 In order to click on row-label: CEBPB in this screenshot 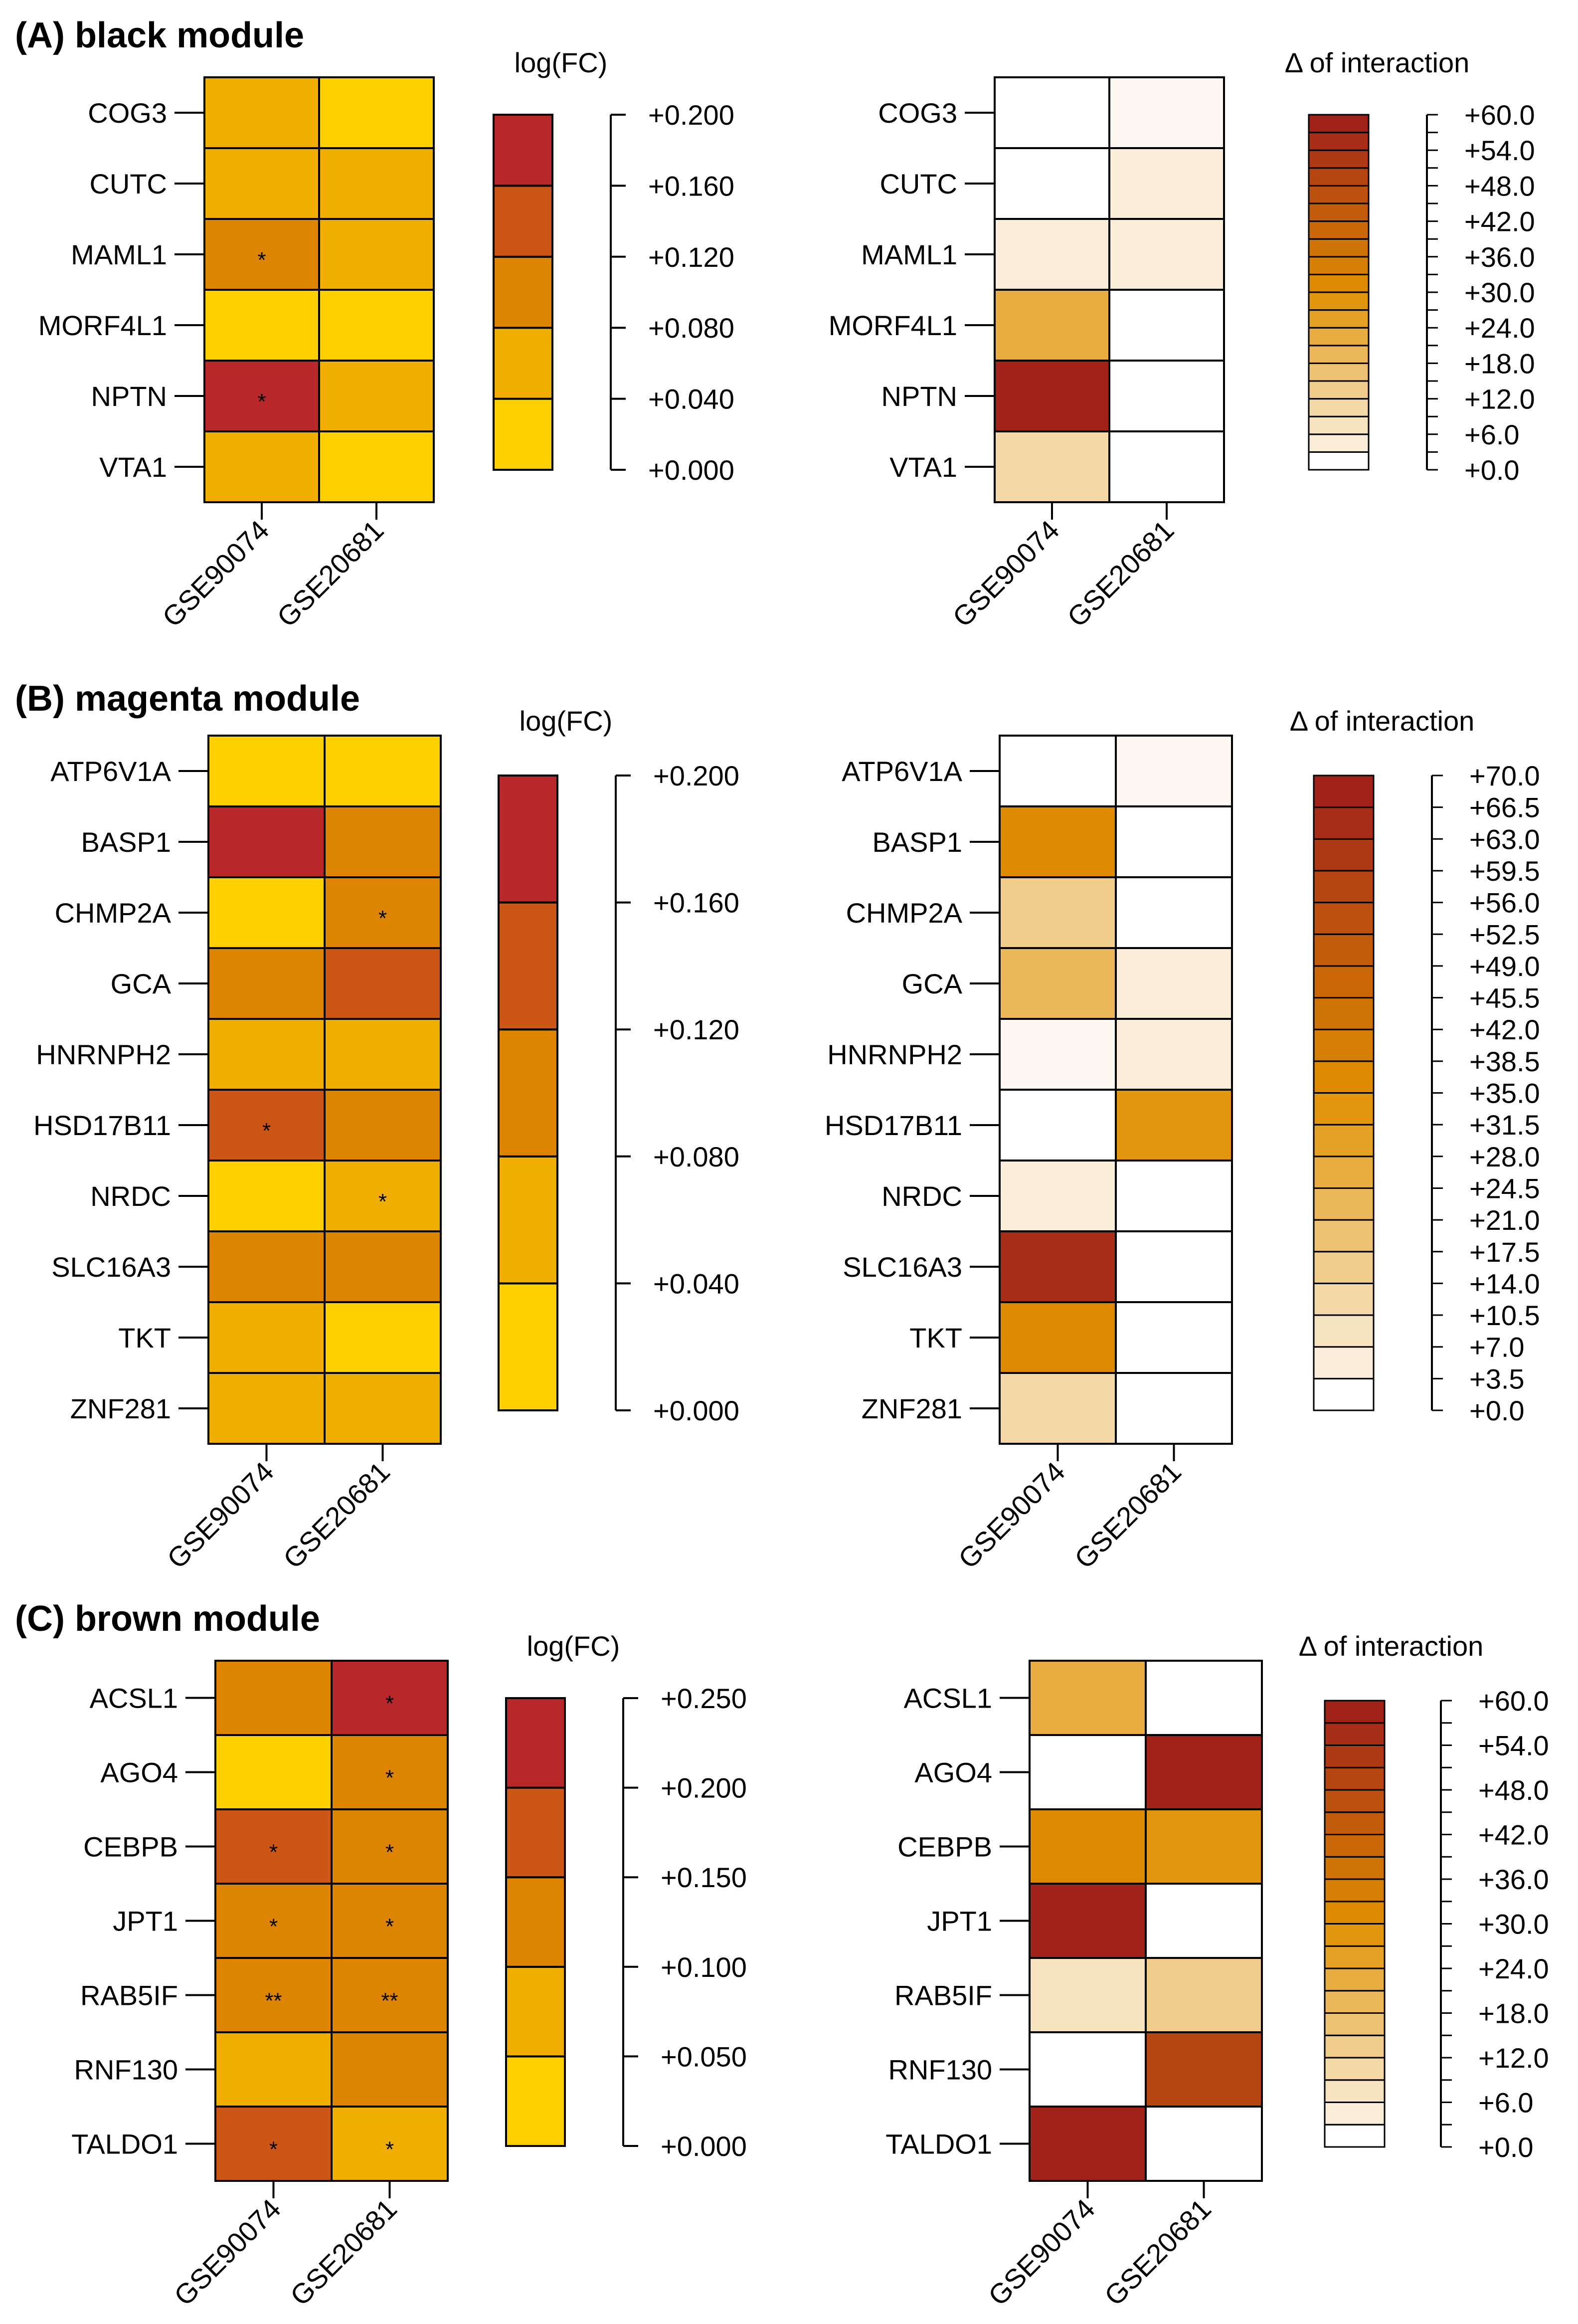, I will do `click(944, 1847)`.